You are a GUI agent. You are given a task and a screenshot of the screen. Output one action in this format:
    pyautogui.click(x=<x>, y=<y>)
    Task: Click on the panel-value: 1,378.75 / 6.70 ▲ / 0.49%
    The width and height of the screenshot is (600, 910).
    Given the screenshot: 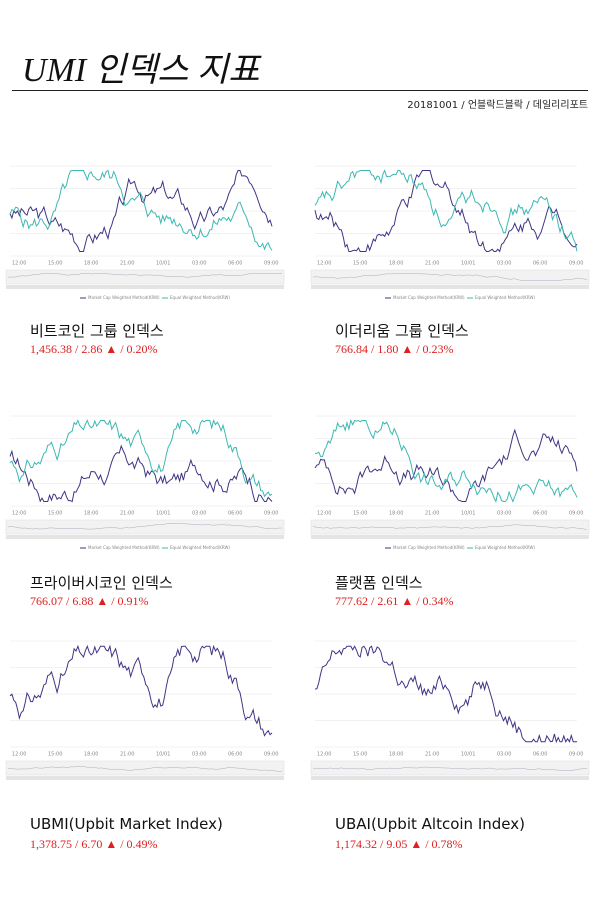 What is the action you would take?
    pyautogui.click(x=94, y=844)
    